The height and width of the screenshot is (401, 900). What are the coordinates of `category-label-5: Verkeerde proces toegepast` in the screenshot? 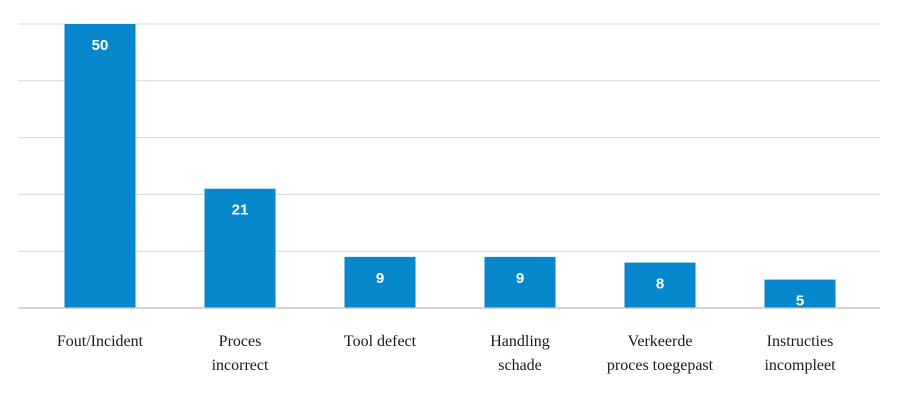 It's located at (660, 353).